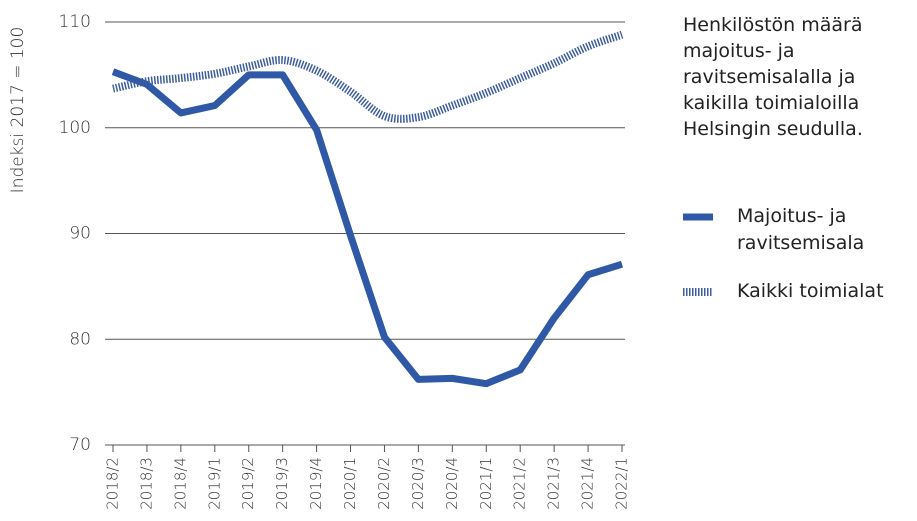  Describe the element at coordinates (80, 445) in the screenshot. I see `y-tick-label: 70` at that location.